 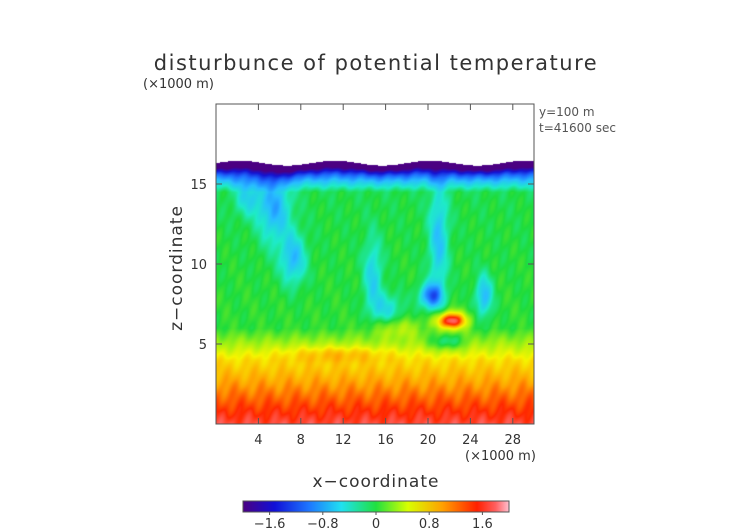 What do you see at coordinates (567, 112) in the screenshot?
I see `annotation-y: y=100 m` at bounding box center [567, 112].